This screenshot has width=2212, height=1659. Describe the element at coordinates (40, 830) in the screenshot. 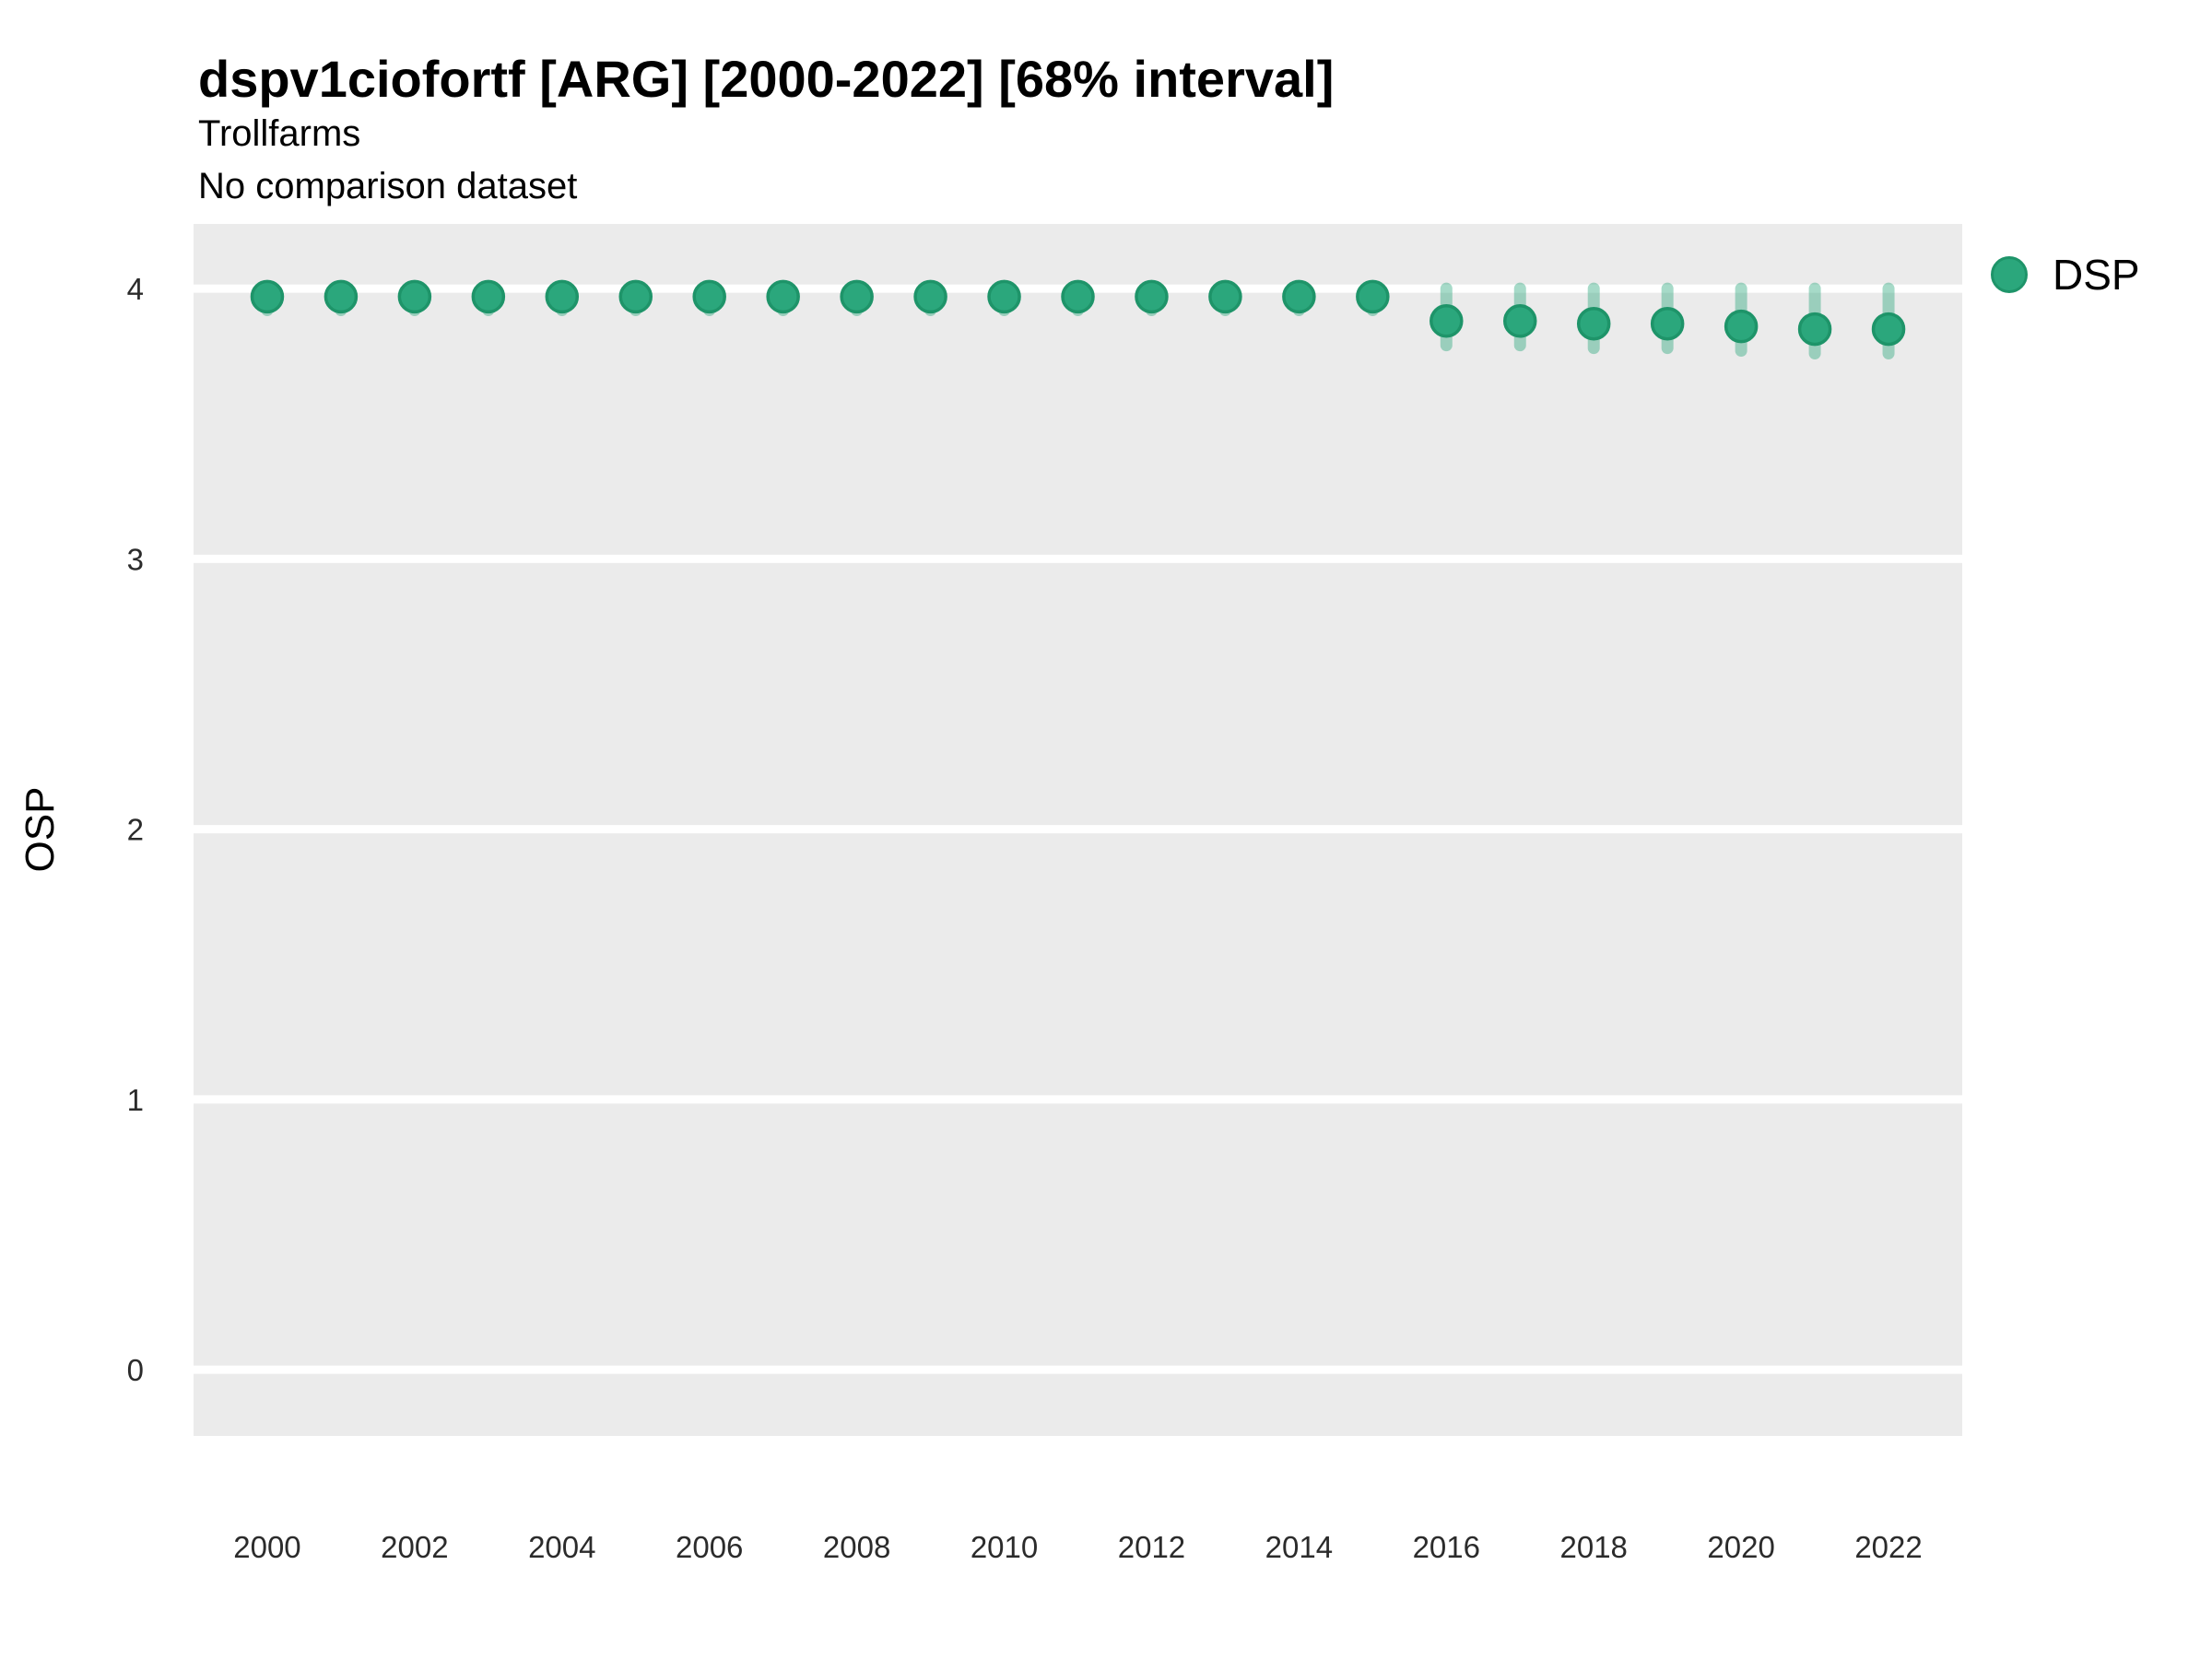

I see `y-axis-title: OSP` at that location.